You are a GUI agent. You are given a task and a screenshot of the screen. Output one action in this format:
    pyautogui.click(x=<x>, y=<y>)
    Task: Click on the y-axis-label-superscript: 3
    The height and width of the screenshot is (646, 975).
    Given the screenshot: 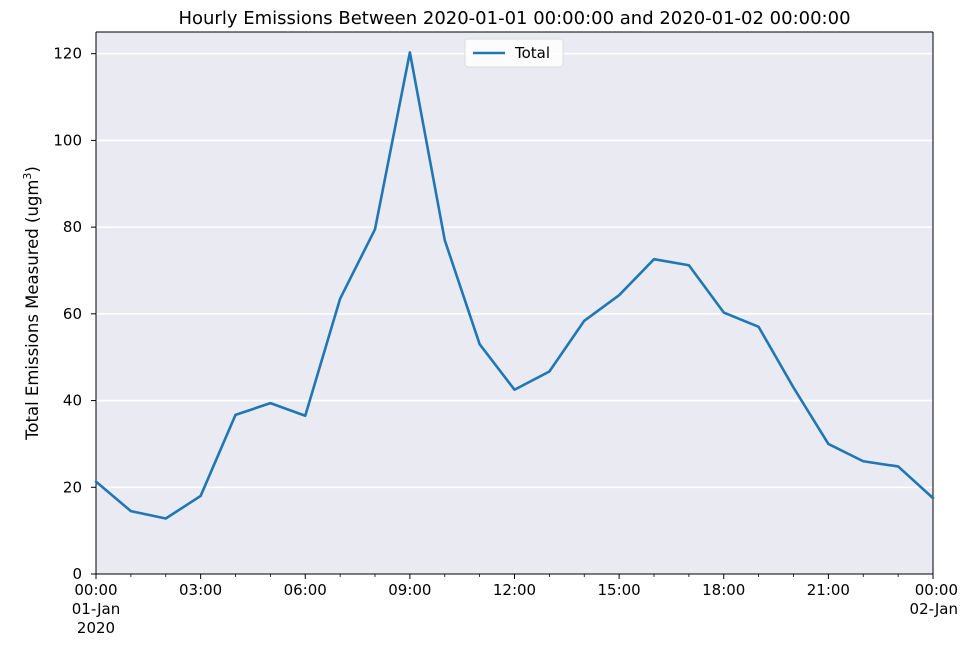 What is the action you would take?
    pyautogui.click(x=27, y=176)
    